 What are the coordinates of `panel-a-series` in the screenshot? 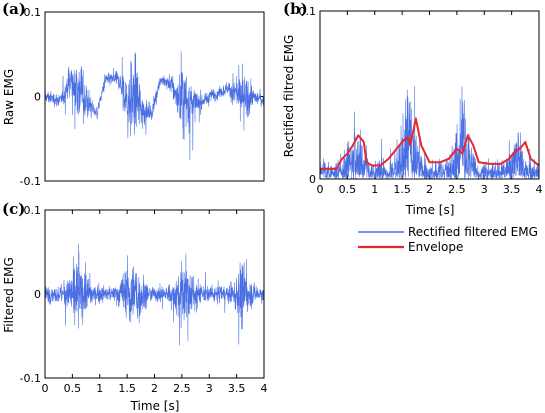 It's located at (154, 105).